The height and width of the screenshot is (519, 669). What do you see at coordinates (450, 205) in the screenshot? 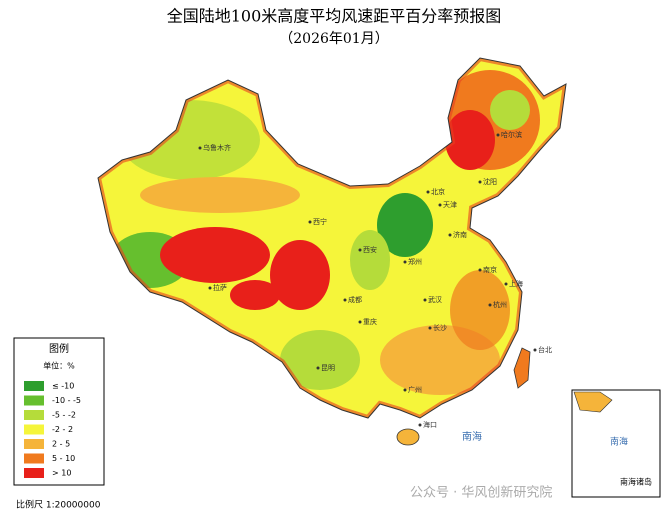
I see `city-label: 天津` at bounding box center [450, 205].